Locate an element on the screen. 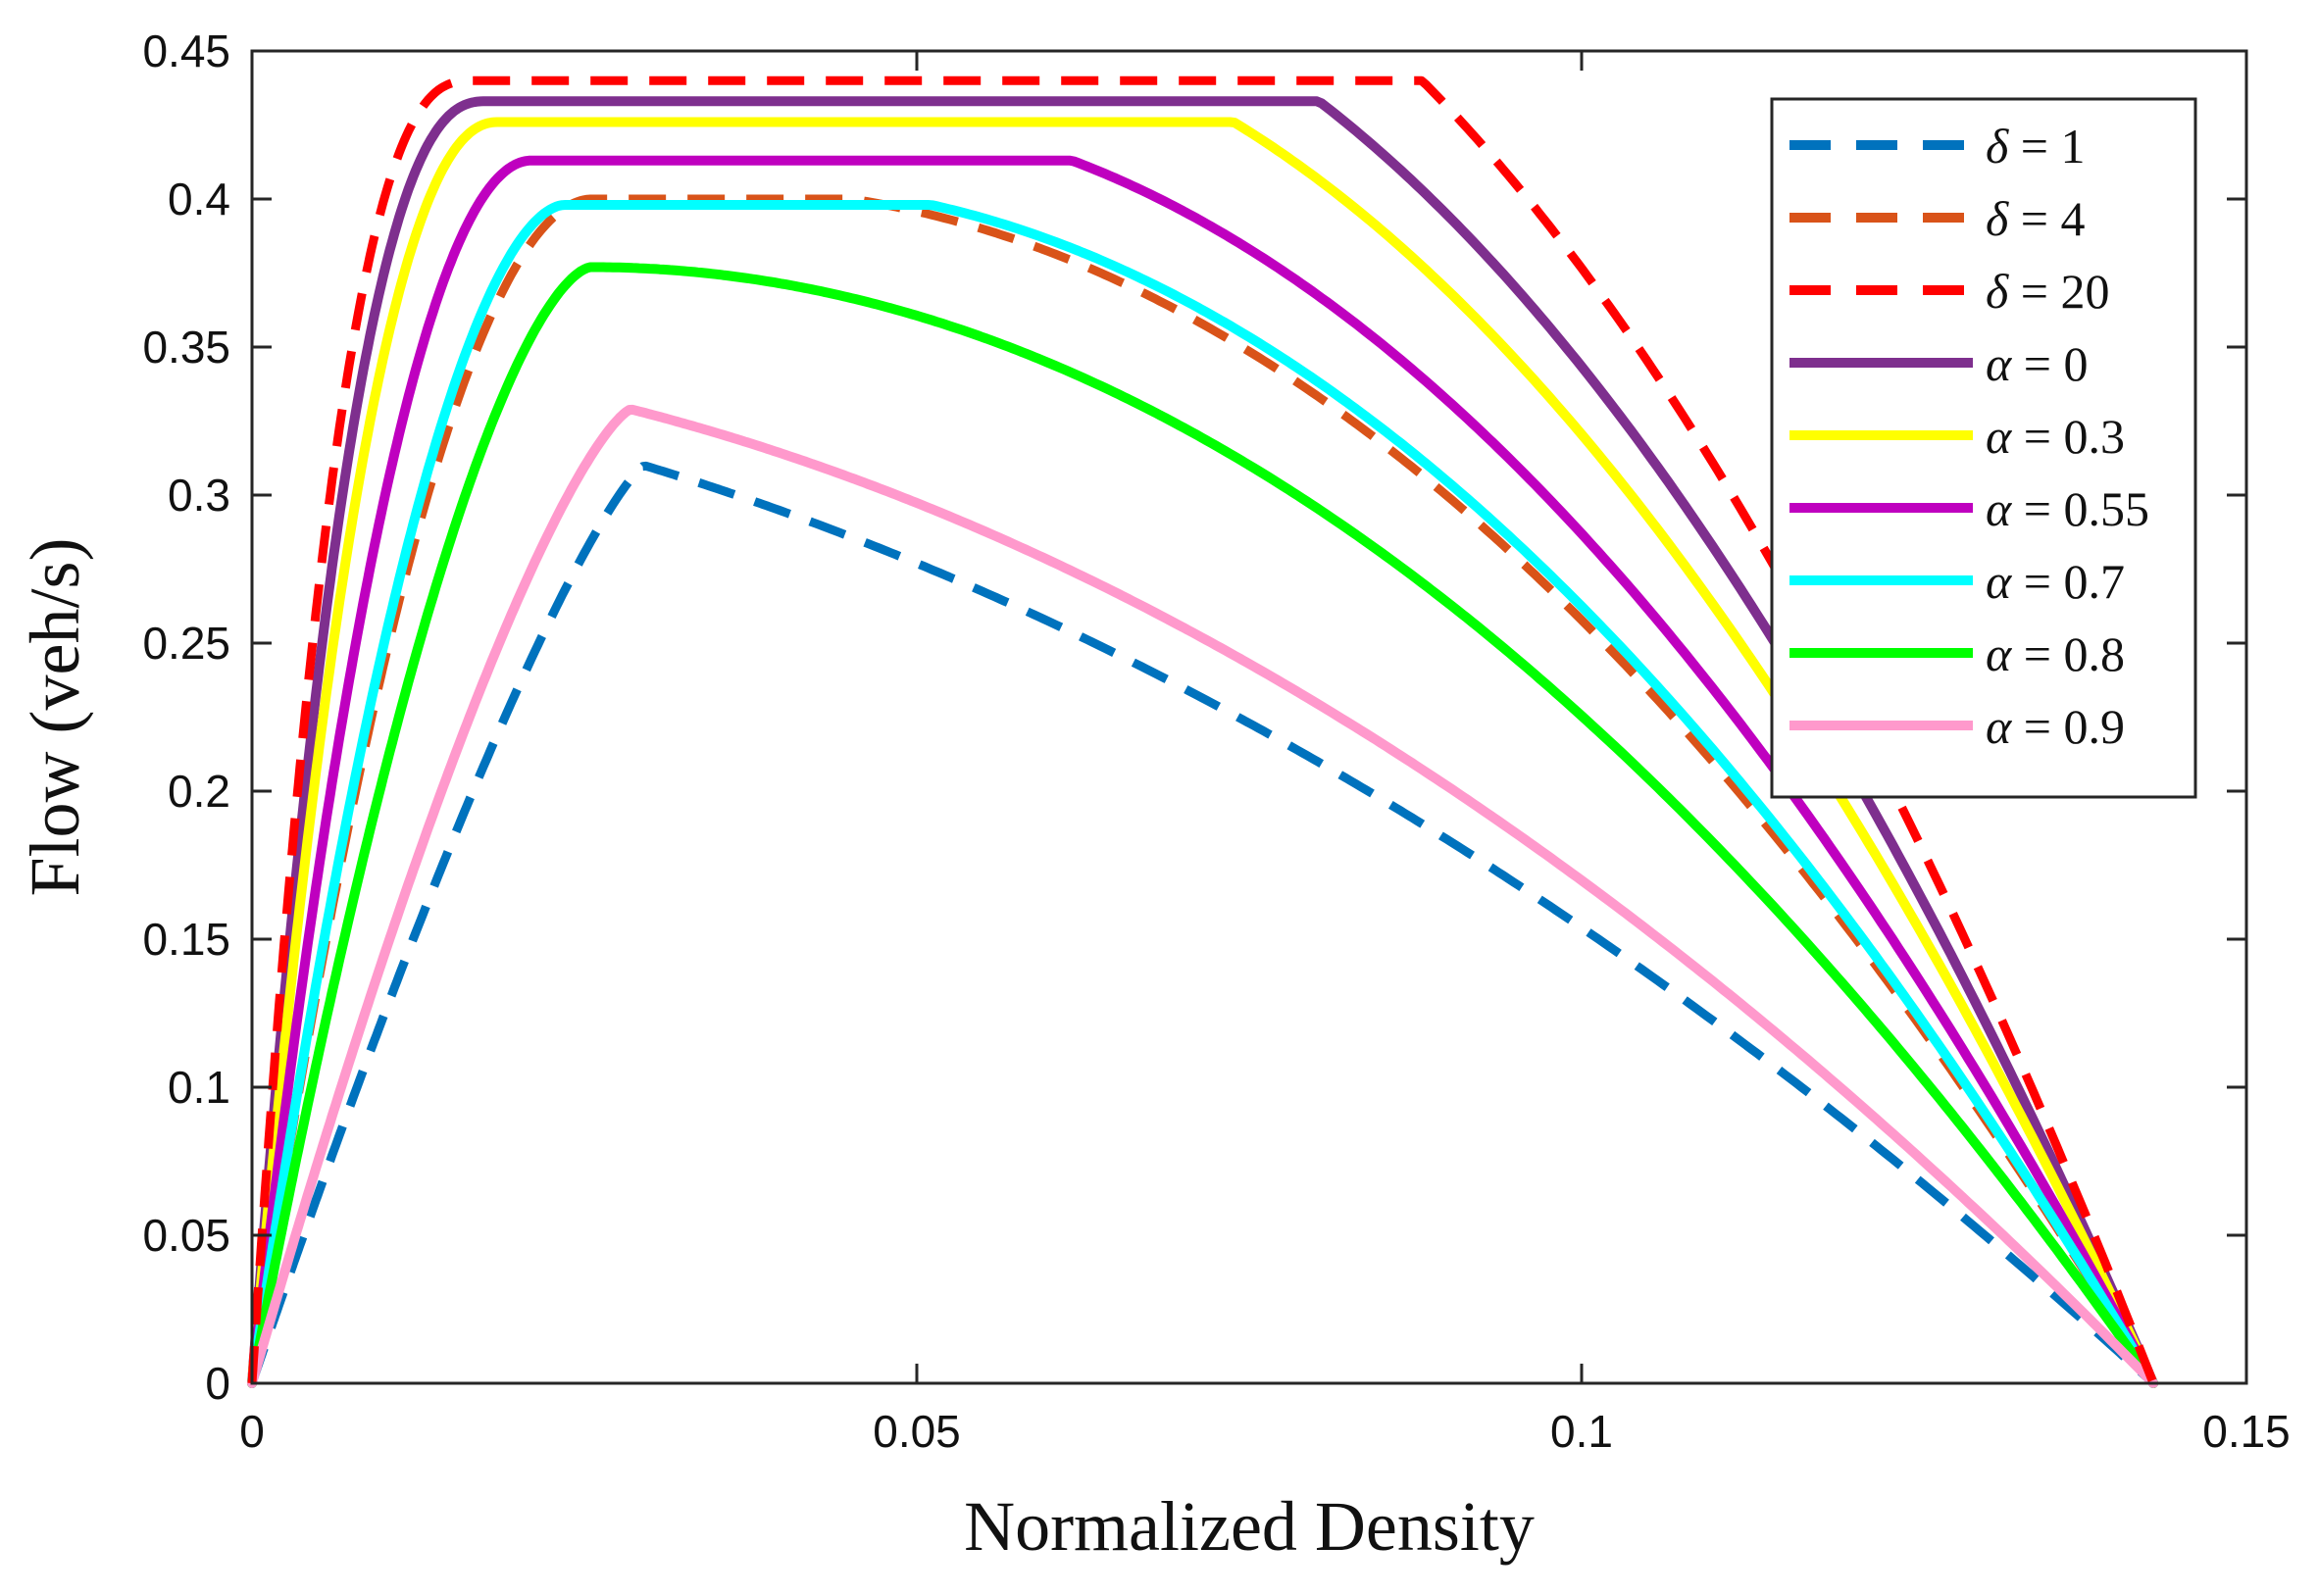 The width and height of the screenshot is (2318, 1596). x-tick-label: 0.15 is located at coordinates (2246, 1431).